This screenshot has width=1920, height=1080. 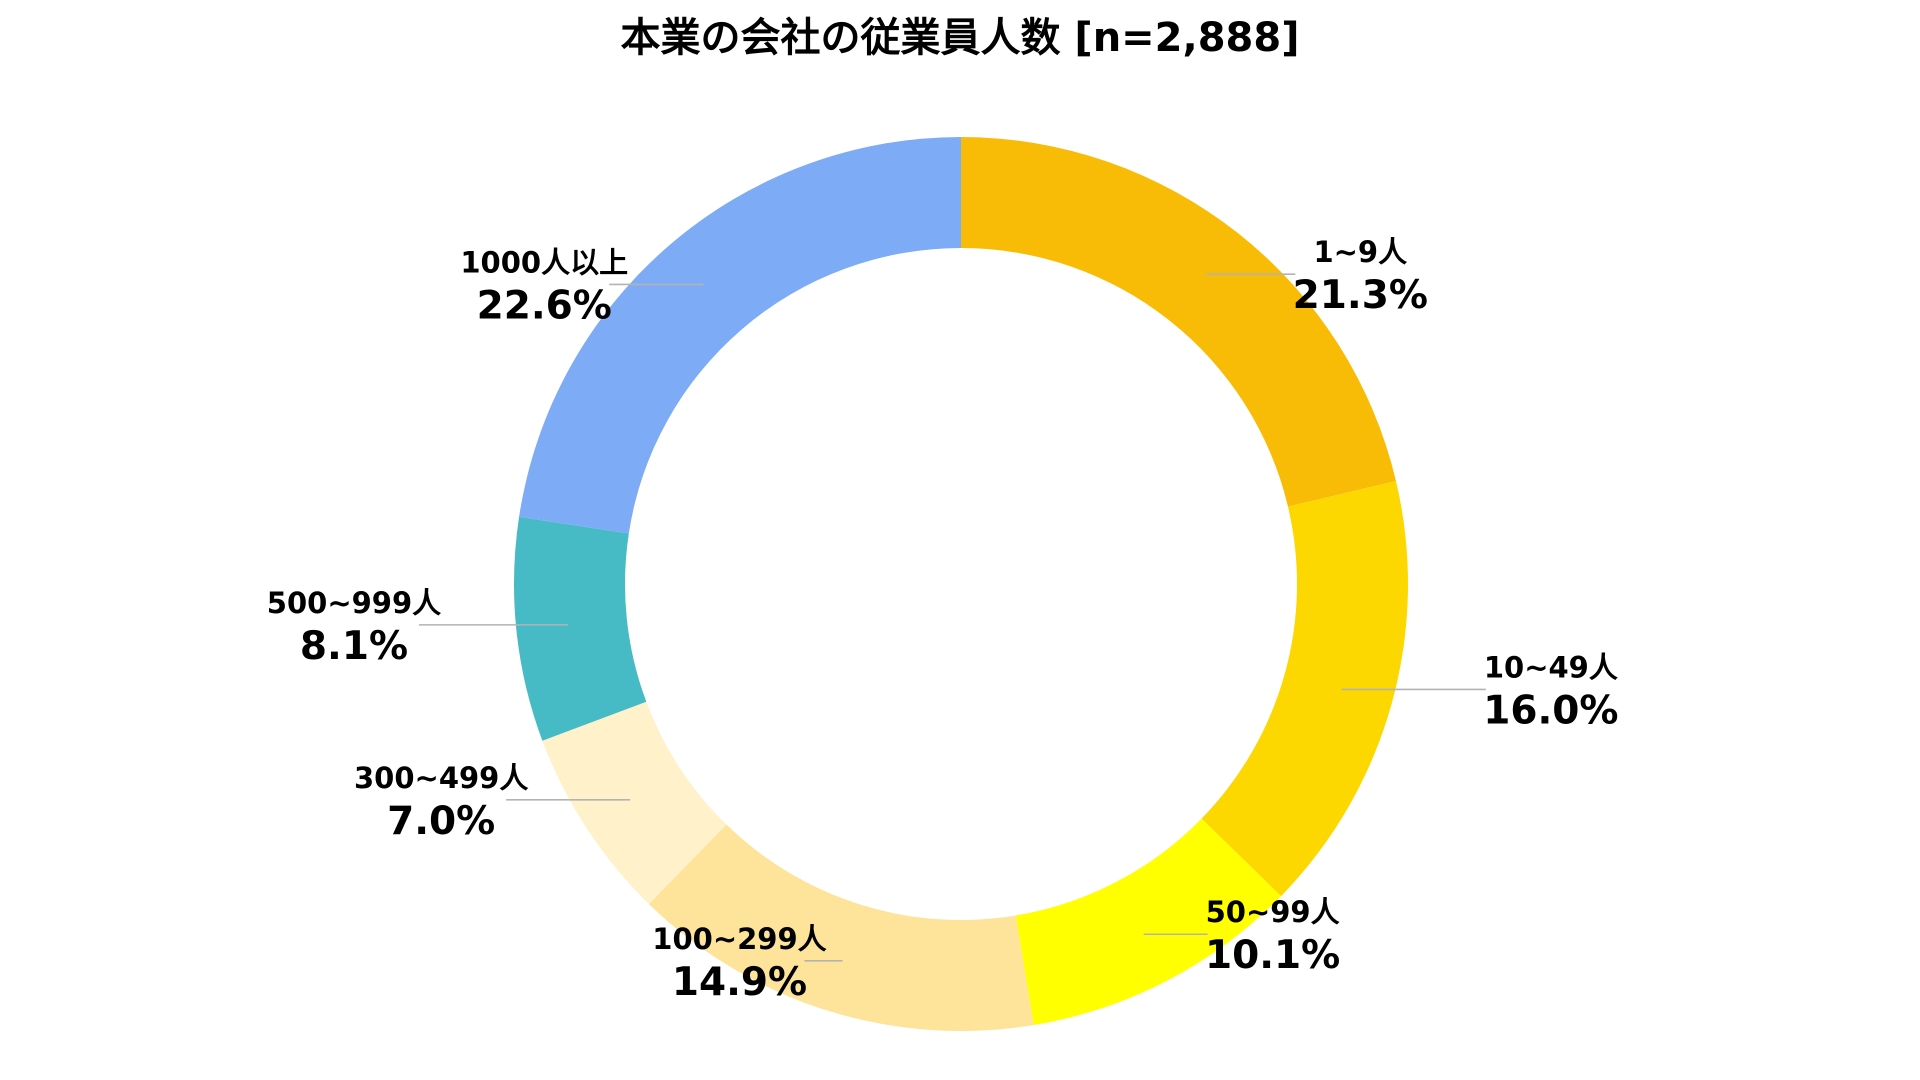 What do you see at coordinates (1273, 912) in the screenshot?
I see `slice-category-label: 50~99人` at bounding box center [1273, 912].